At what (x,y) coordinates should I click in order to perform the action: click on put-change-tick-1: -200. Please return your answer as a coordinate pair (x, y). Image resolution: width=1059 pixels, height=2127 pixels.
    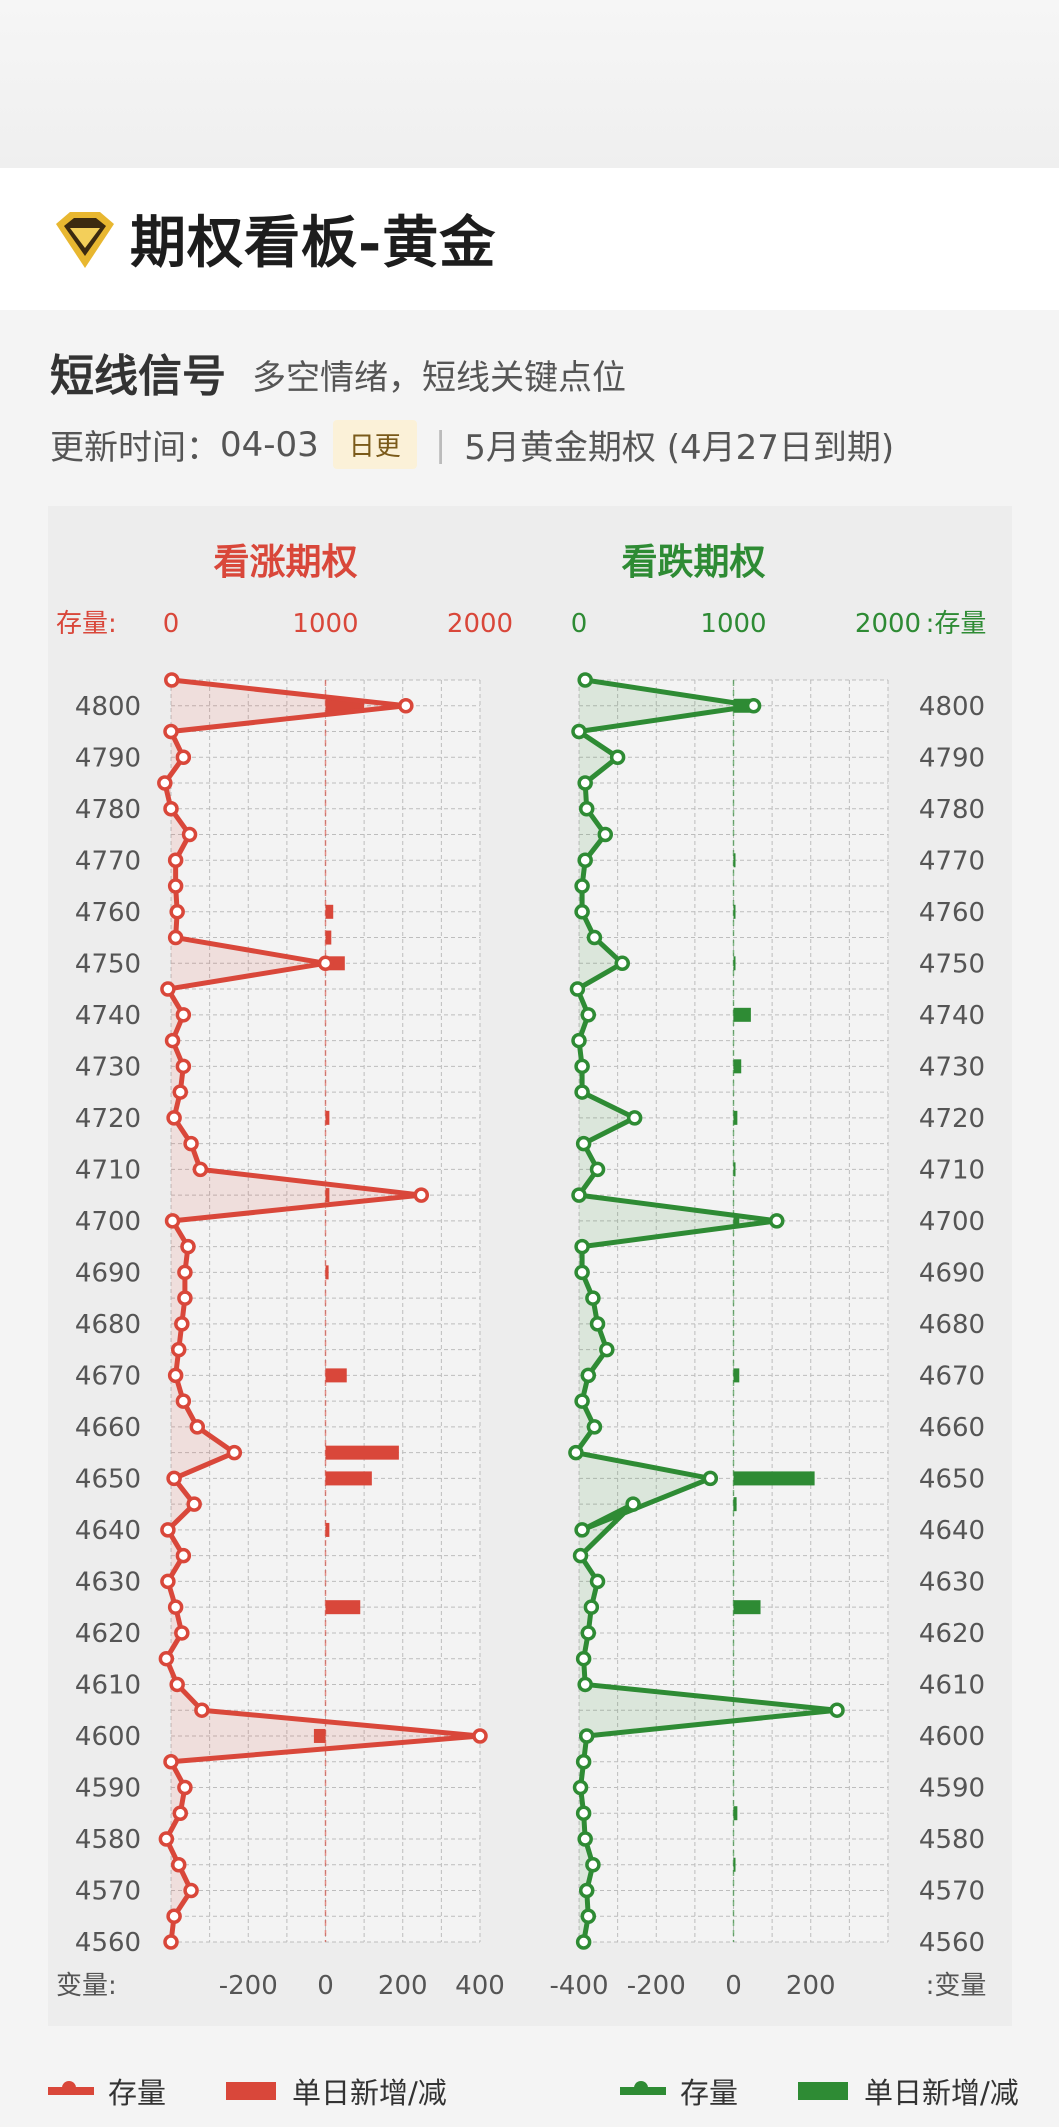
    Looking at the image, I should click on (656, 1986).